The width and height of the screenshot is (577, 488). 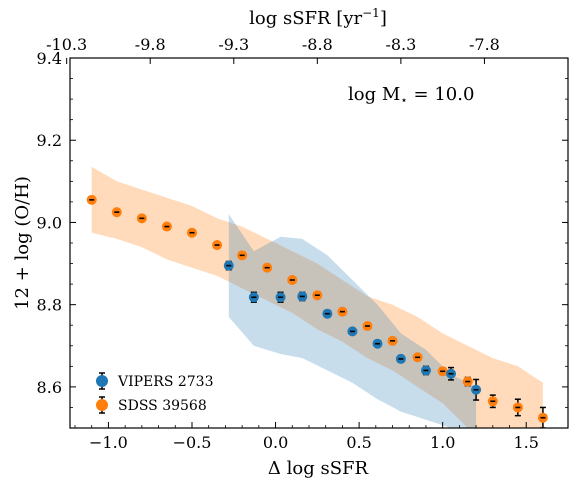 What do you see at coordinates (317, 44) in the screenshot?
I see `top-tick-label: -8.8` at bounding box center [317, 44].